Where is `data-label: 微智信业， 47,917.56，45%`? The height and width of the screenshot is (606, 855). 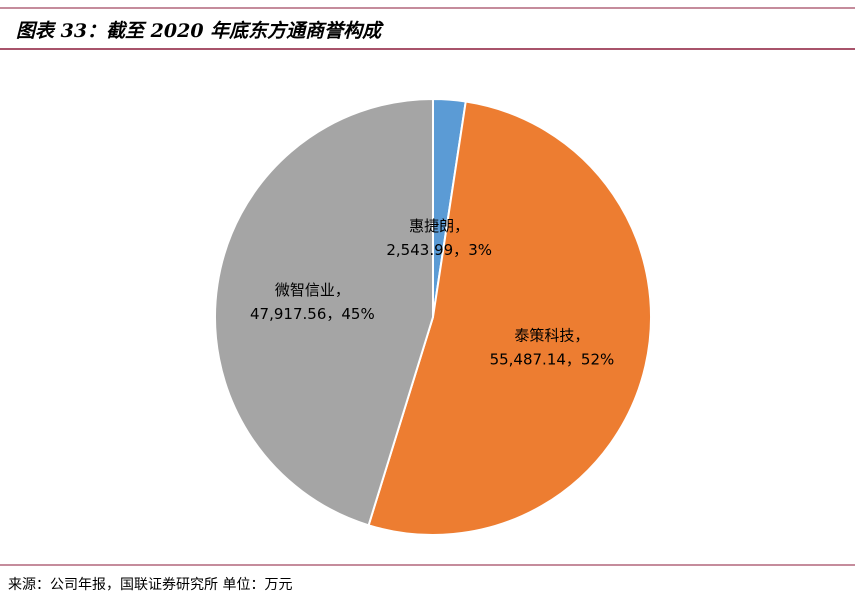
data-label: 微智信业， 47,917.56，45% is located at coordinates (312, 302).